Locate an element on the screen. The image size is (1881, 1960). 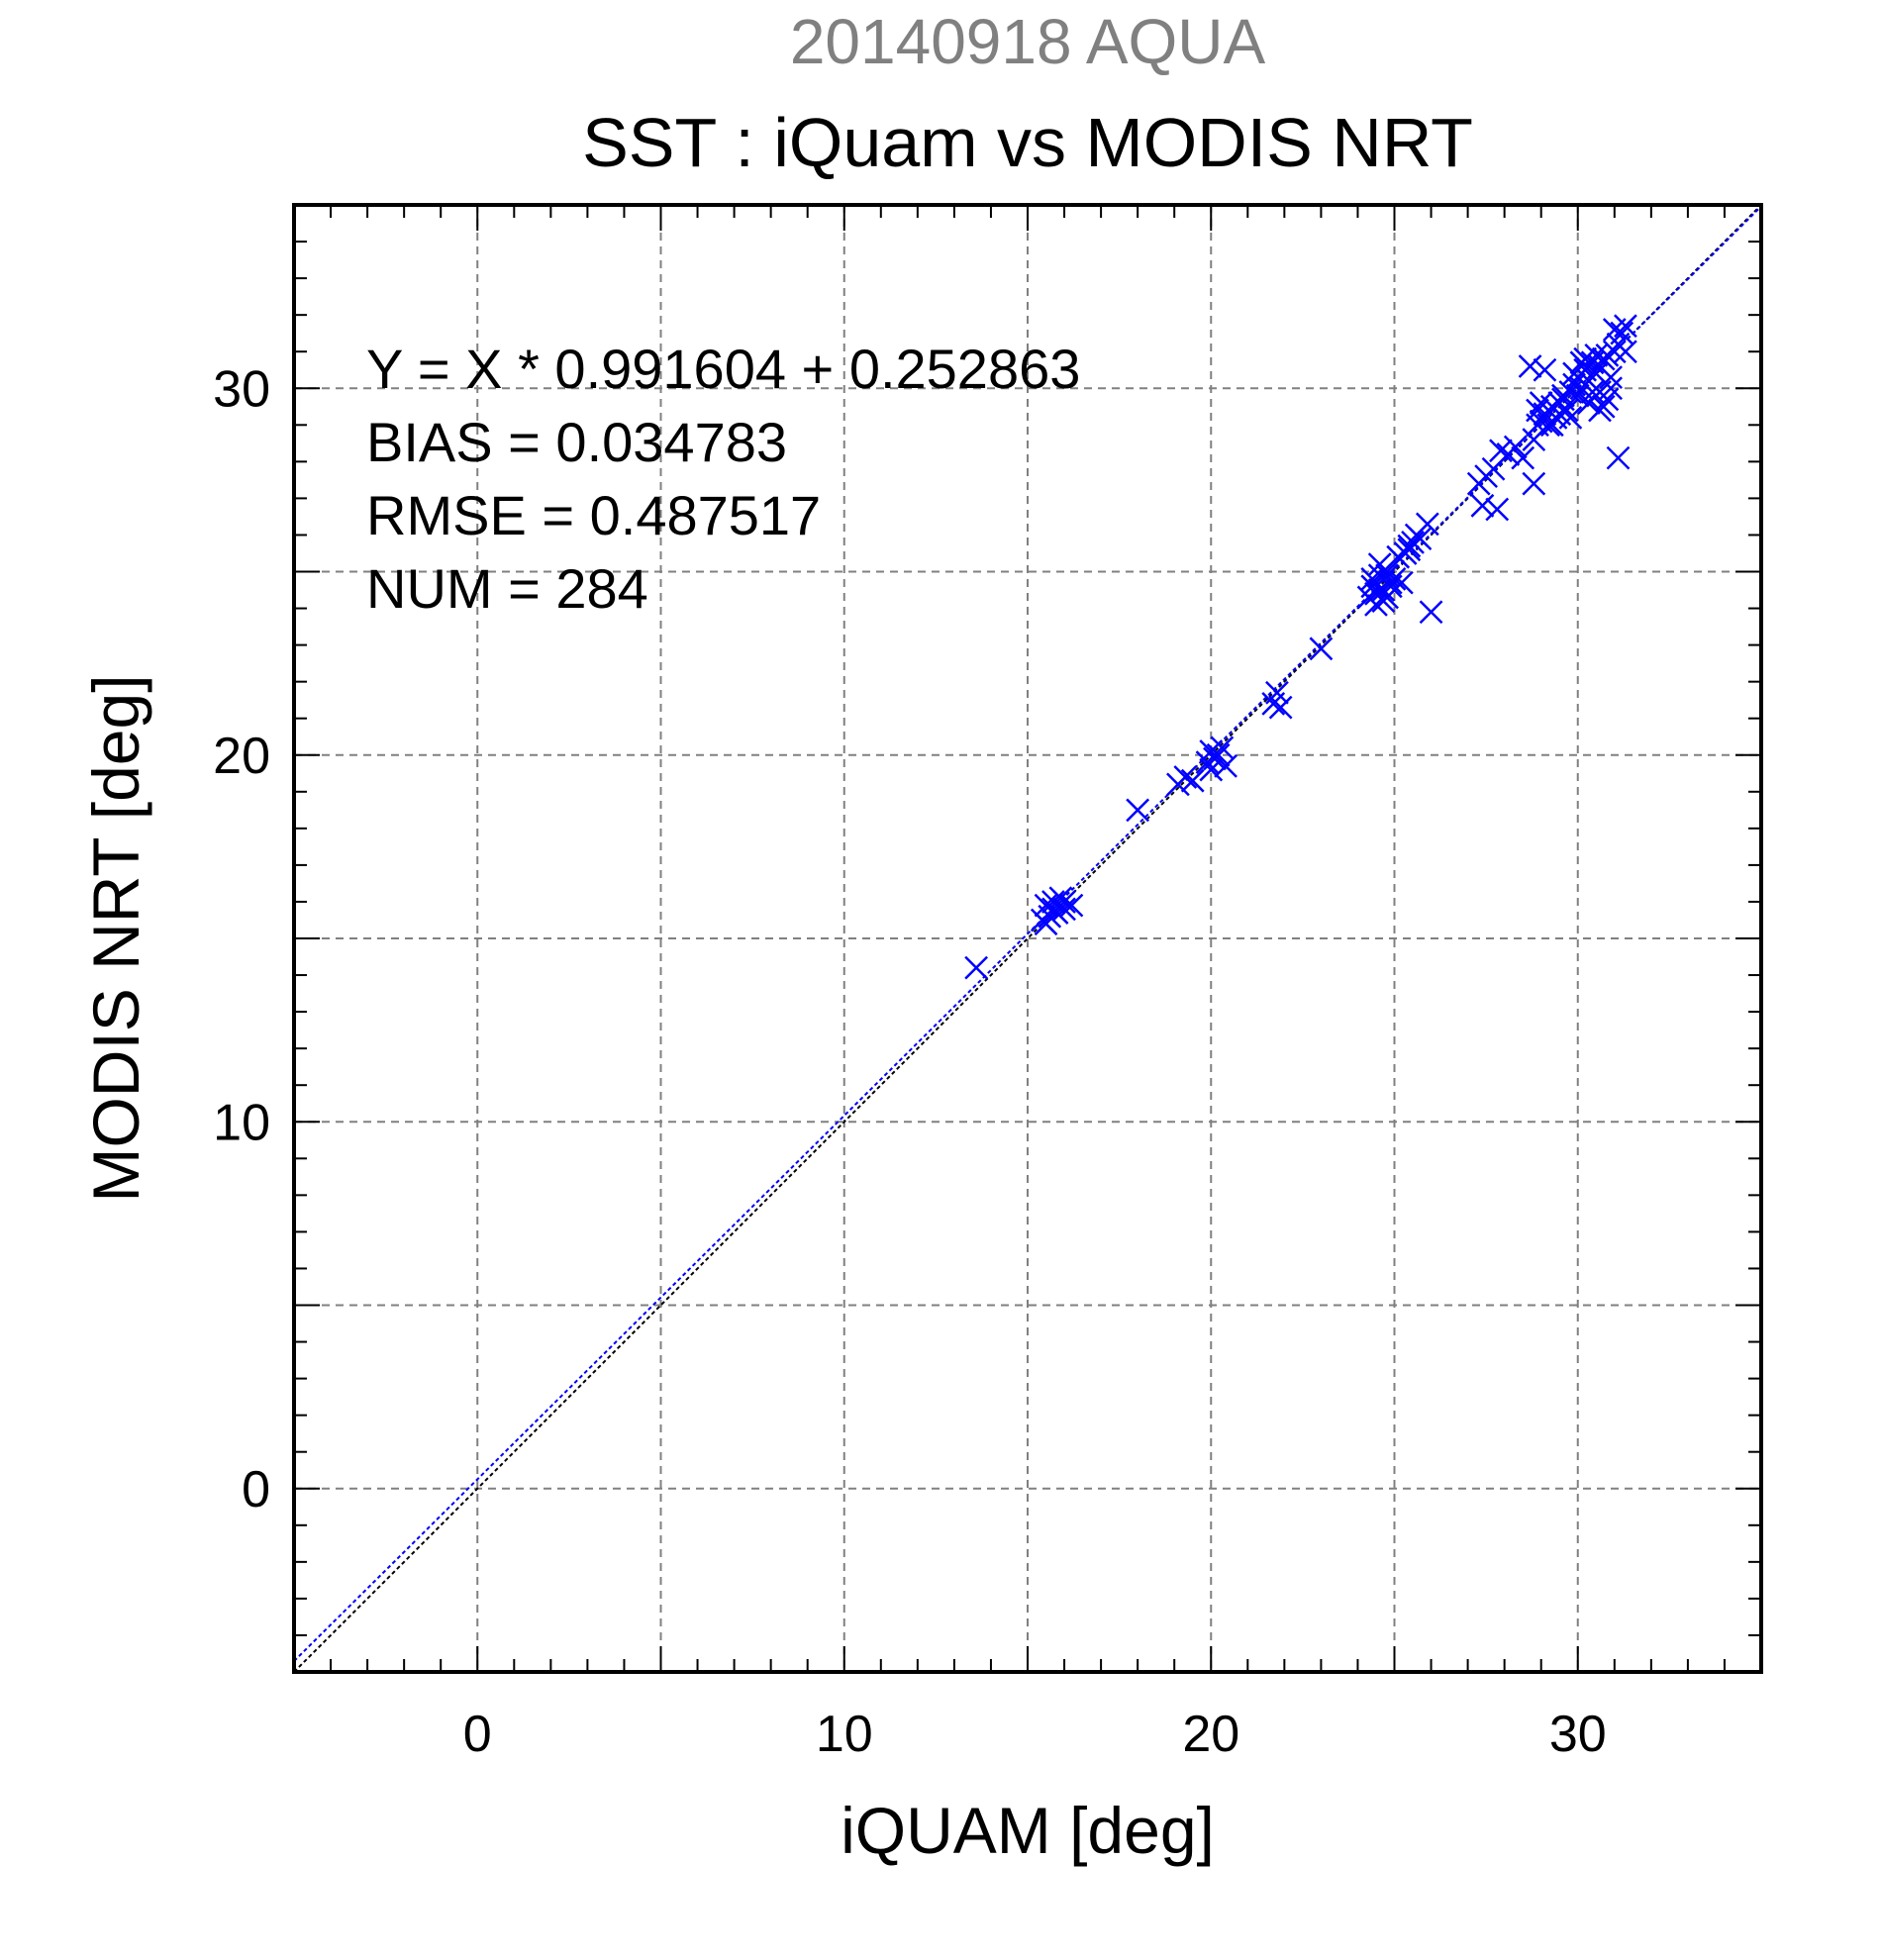
x-tick-label: 10 is located at coordinates (845, 1734).